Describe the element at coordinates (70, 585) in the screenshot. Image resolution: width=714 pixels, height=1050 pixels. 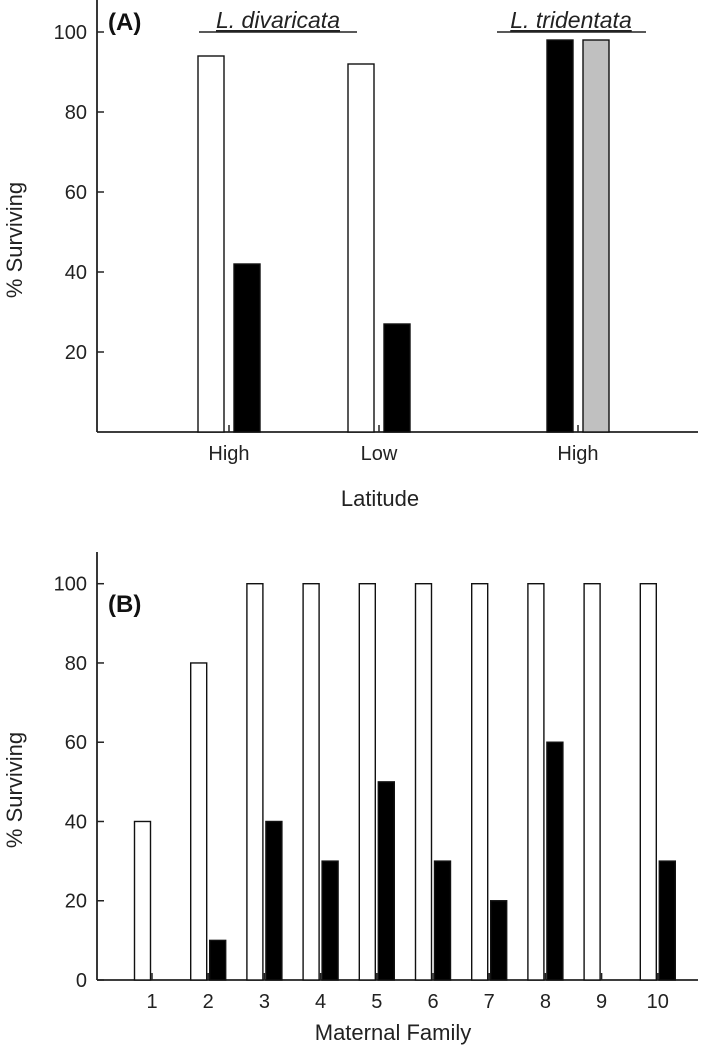
I see `panel-b-y-tick-label: 100` at that location.